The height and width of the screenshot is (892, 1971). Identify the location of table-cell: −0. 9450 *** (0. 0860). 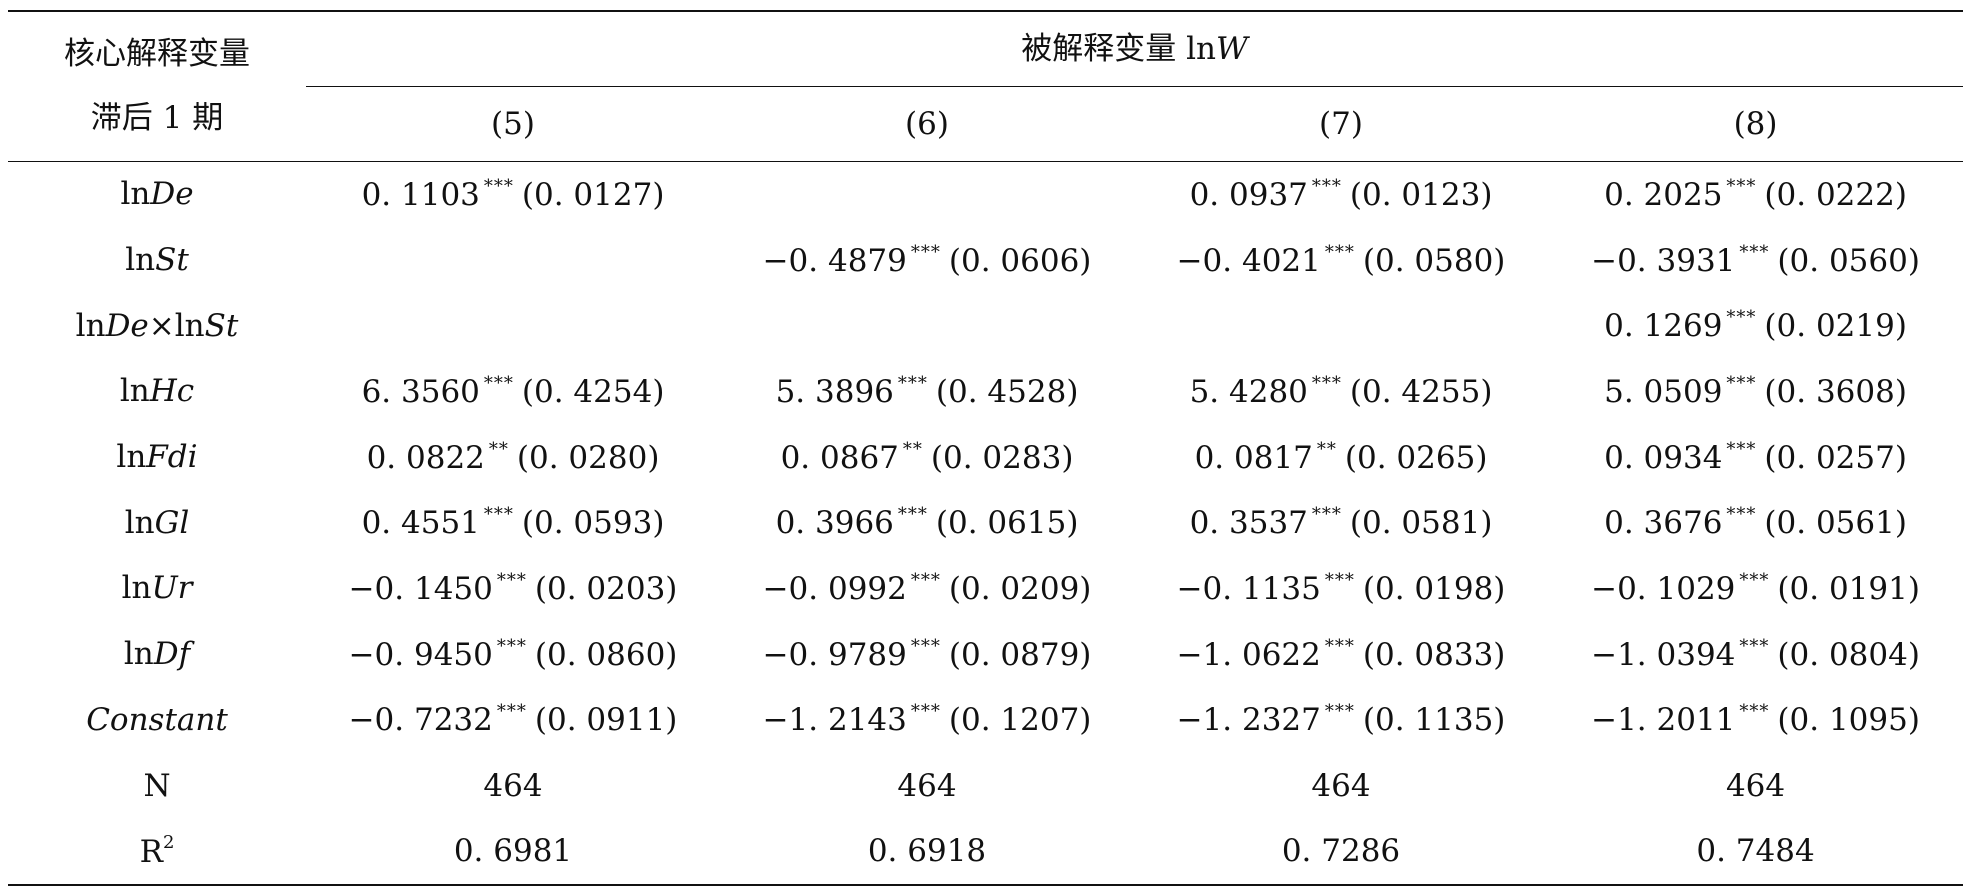
(513, 654).